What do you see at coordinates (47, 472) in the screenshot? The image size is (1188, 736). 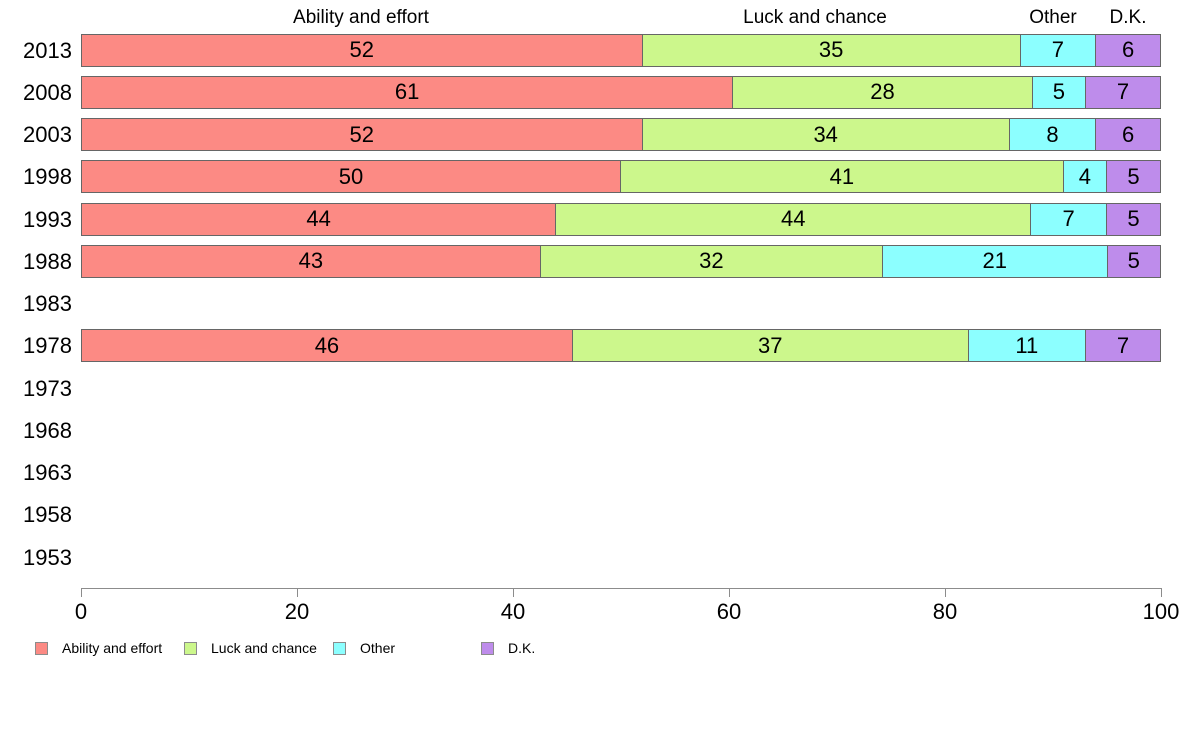 I see `year-label: 1963` at bounding box center [47, 472].